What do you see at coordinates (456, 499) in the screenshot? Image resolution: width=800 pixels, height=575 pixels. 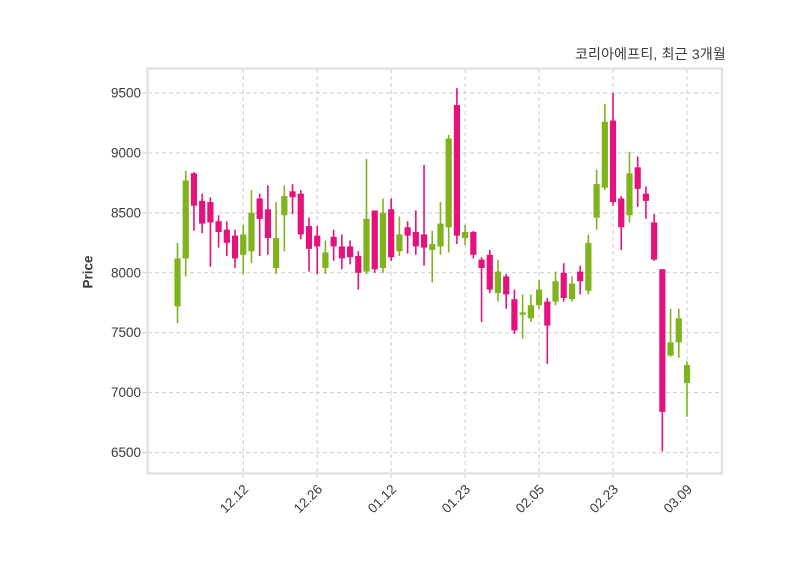 I see `x-tick-label: 01.23` at bounding box center [456, 499].